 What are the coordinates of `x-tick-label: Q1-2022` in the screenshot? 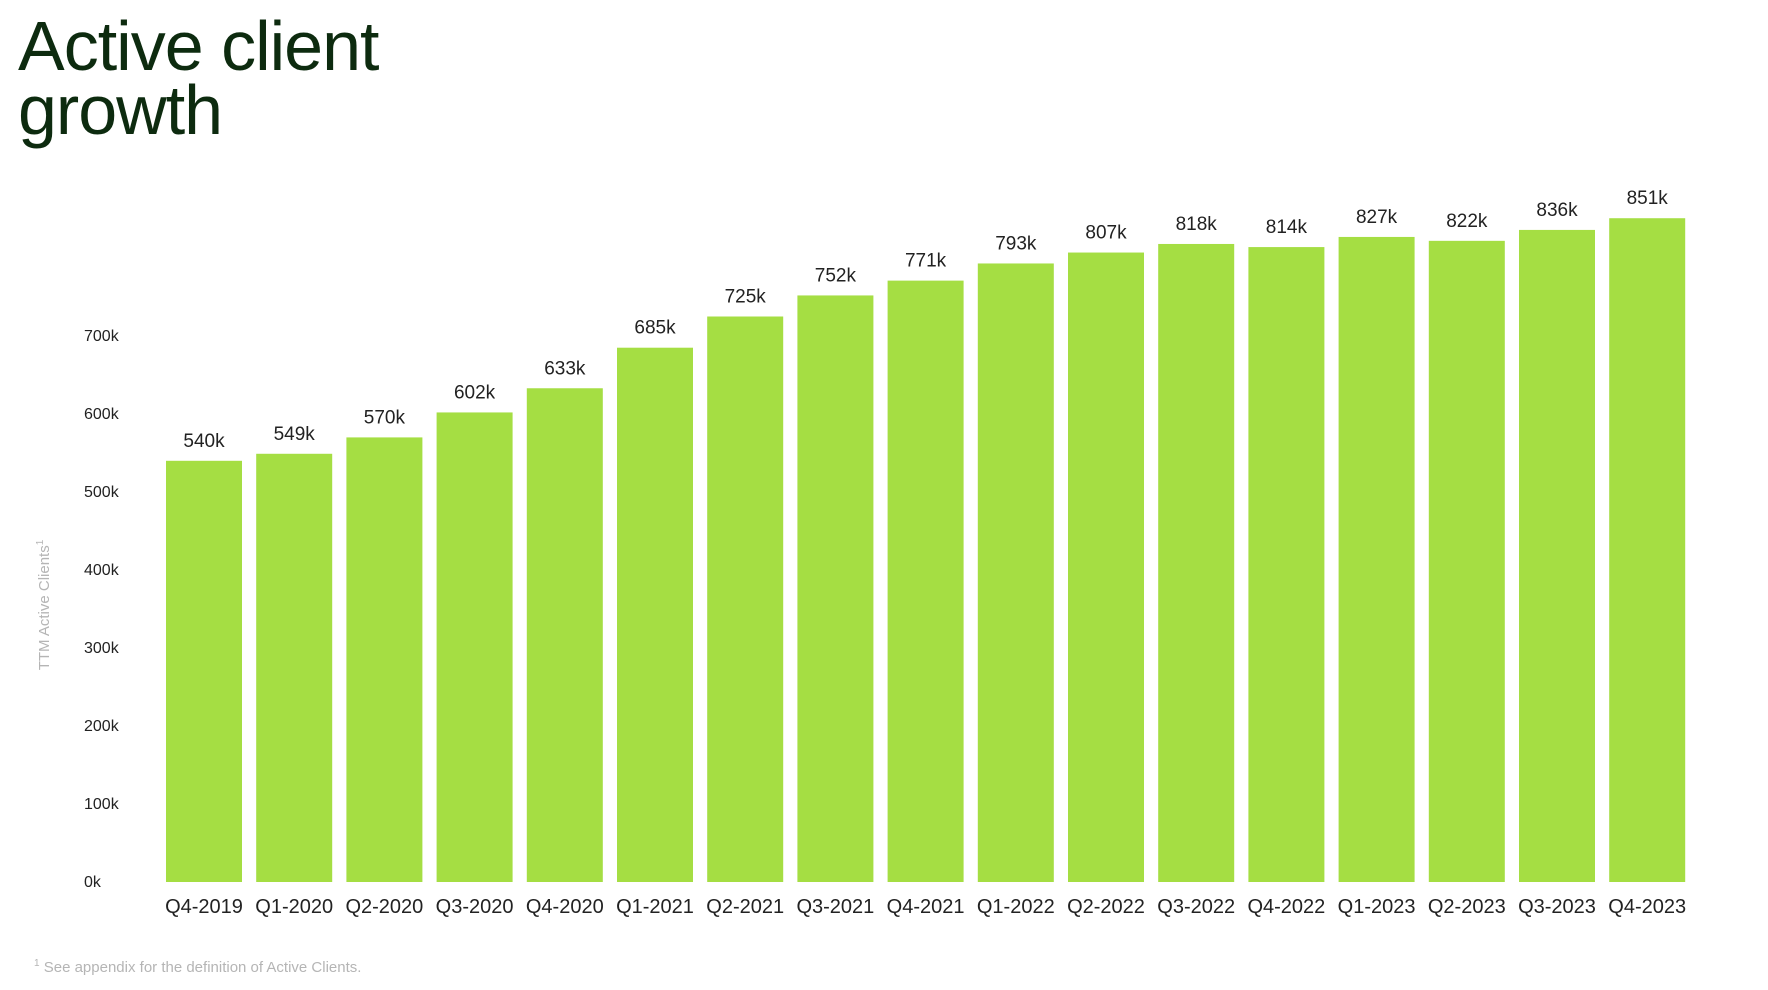 It's located at (1016, 907).